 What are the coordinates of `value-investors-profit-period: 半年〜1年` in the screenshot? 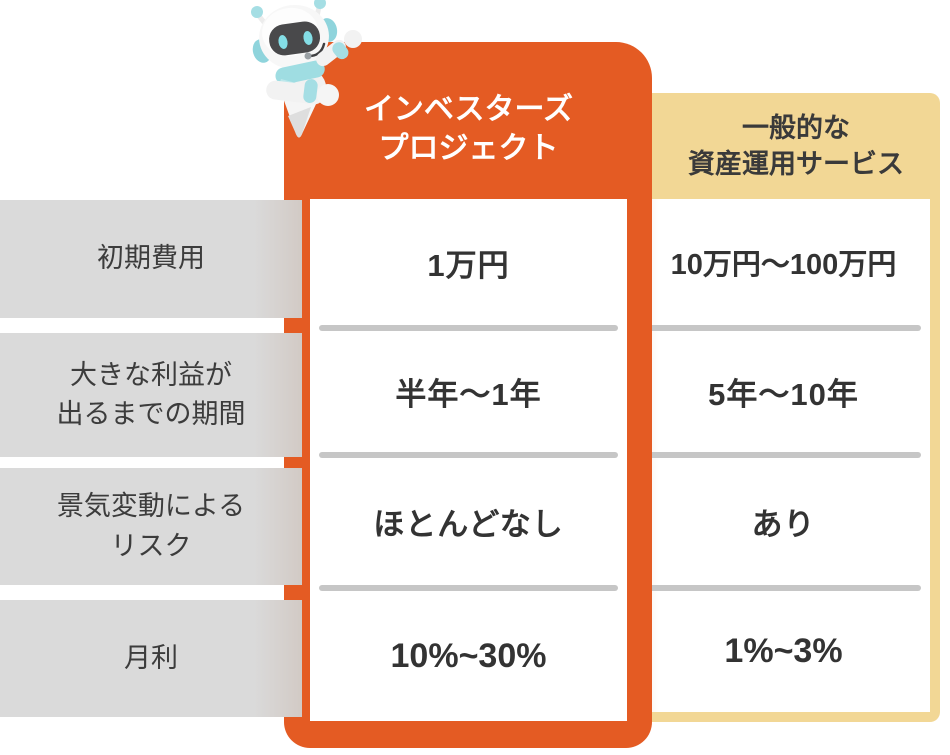 It's located at (468, 394).